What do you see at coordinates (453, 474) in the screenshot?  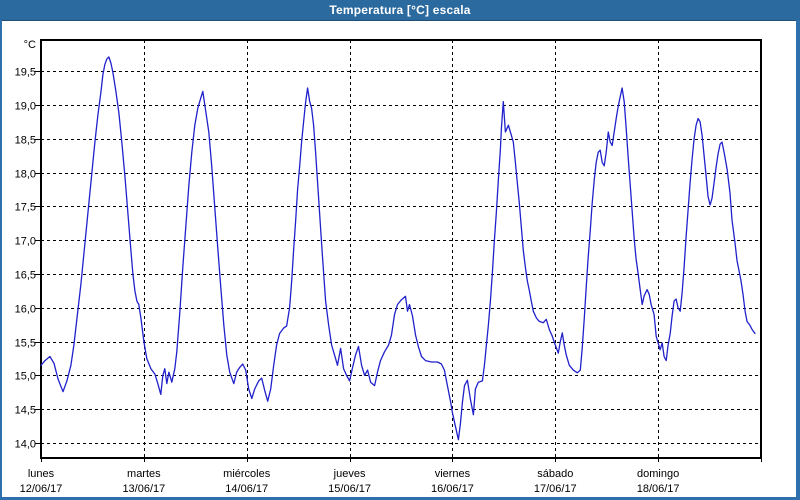 I see `x-day-label: viernes` at bounding box center [453, 474].